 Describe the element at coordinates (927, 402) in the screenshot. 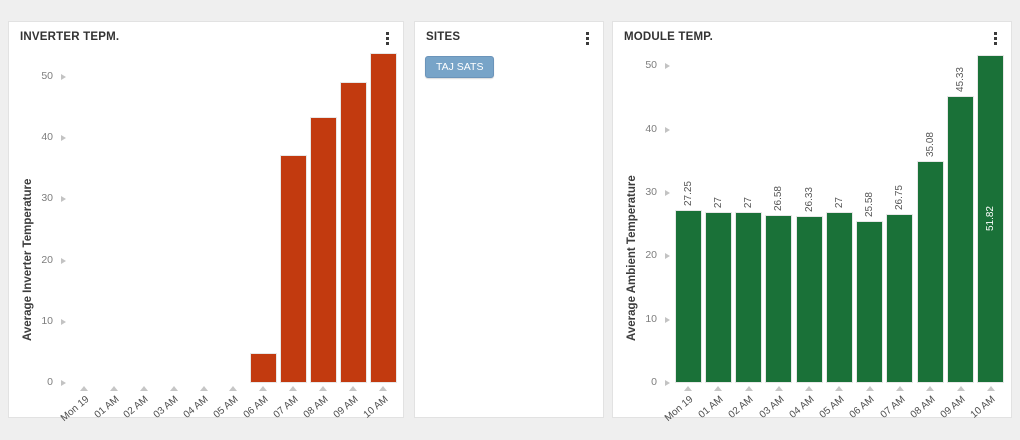

I see `x-axis-slot: 08 AM` at that location.